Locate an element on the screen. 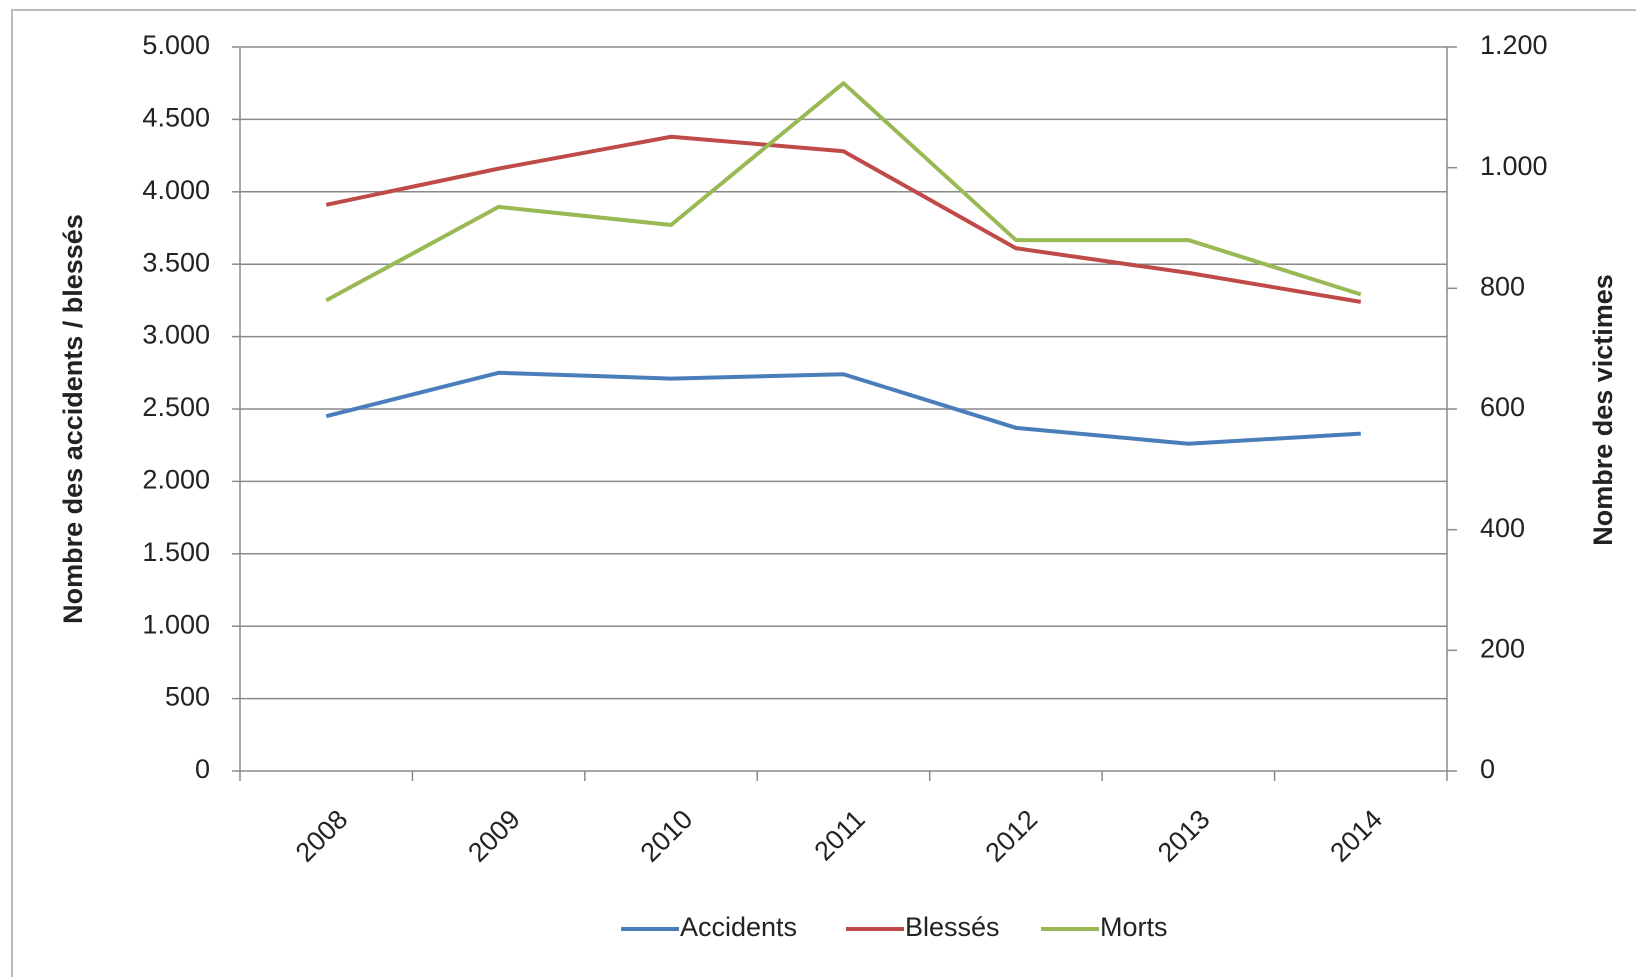 The height and width of the screenshot is (977, 1636). legend-label: Accidents is located at coordinates (738, 927).